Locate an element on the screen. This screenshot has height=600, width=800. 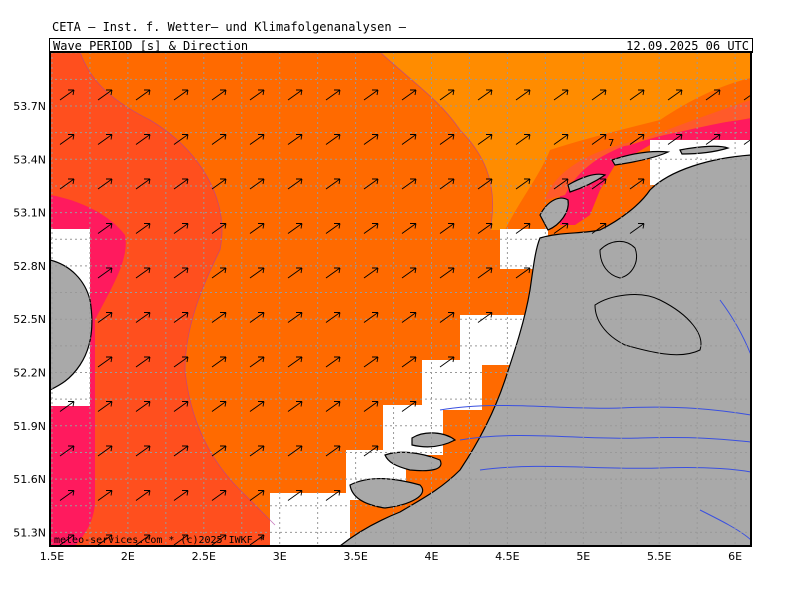
lon-tick-label: 1.5E is located at coordinates (52, 556).